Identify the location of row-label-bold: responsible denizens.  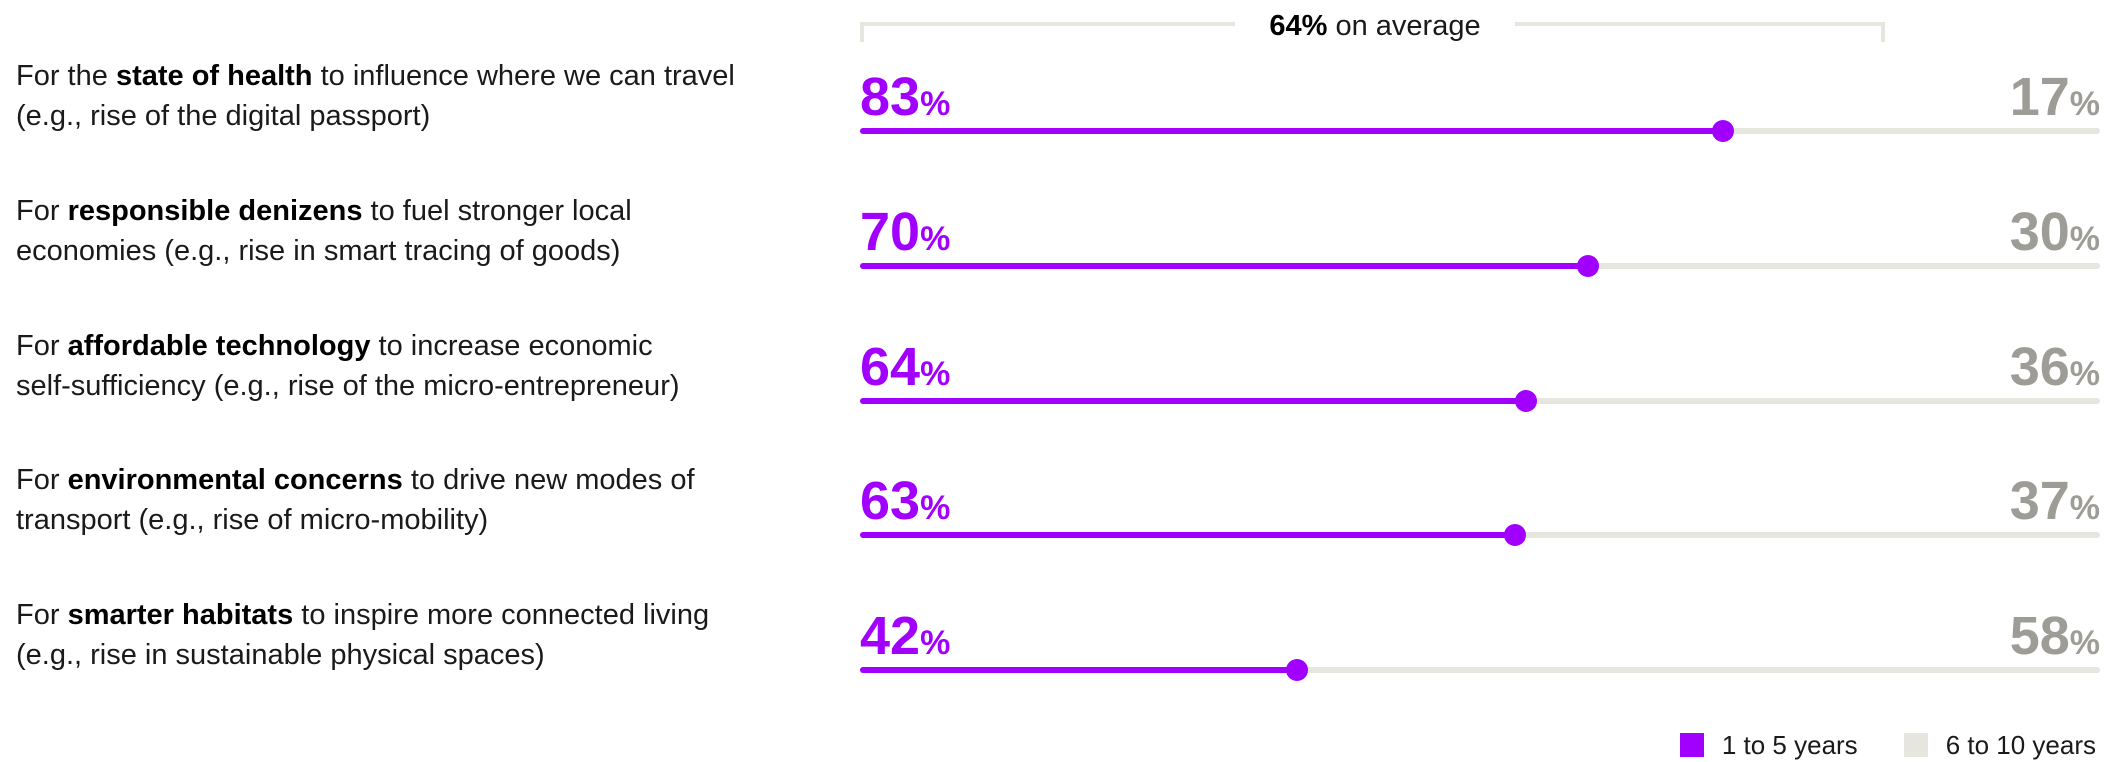
(215, 211).